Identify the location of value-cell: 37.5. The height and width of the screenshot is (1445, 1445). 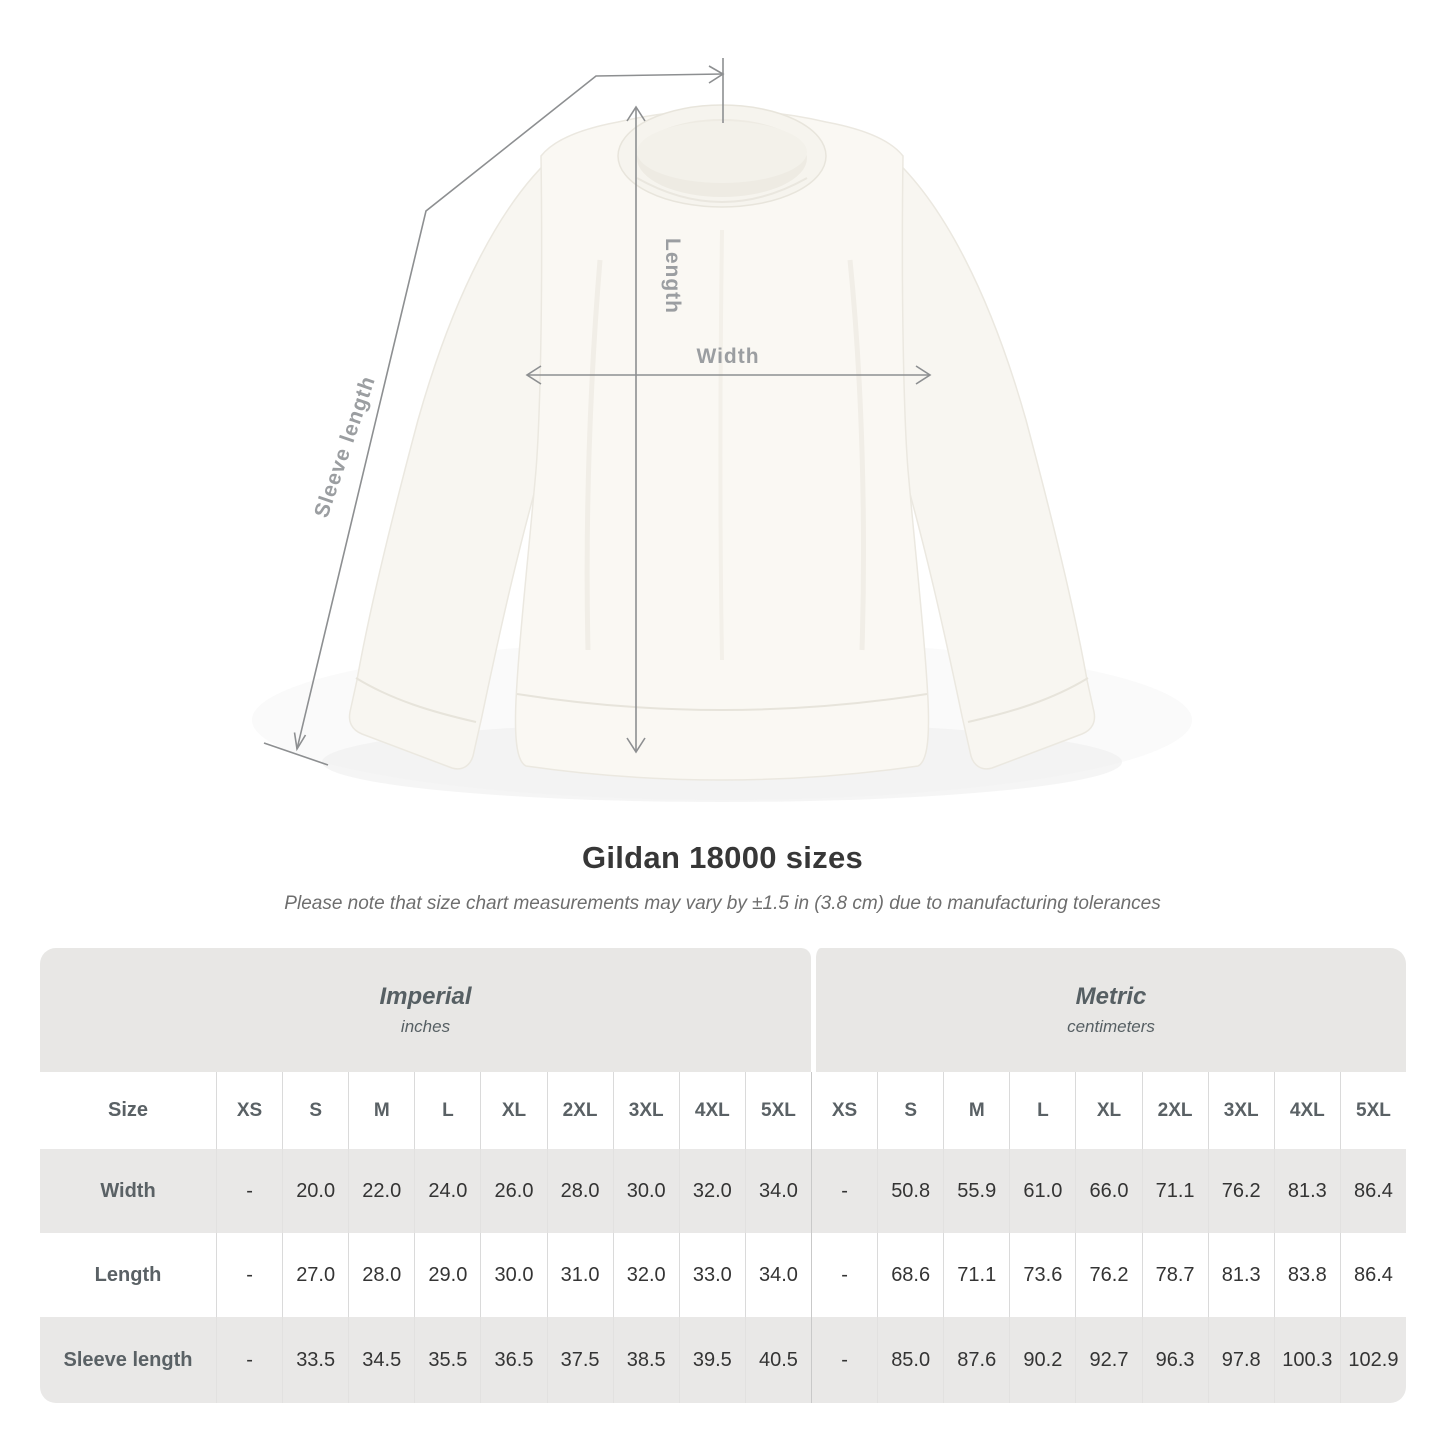
(579, 1360).